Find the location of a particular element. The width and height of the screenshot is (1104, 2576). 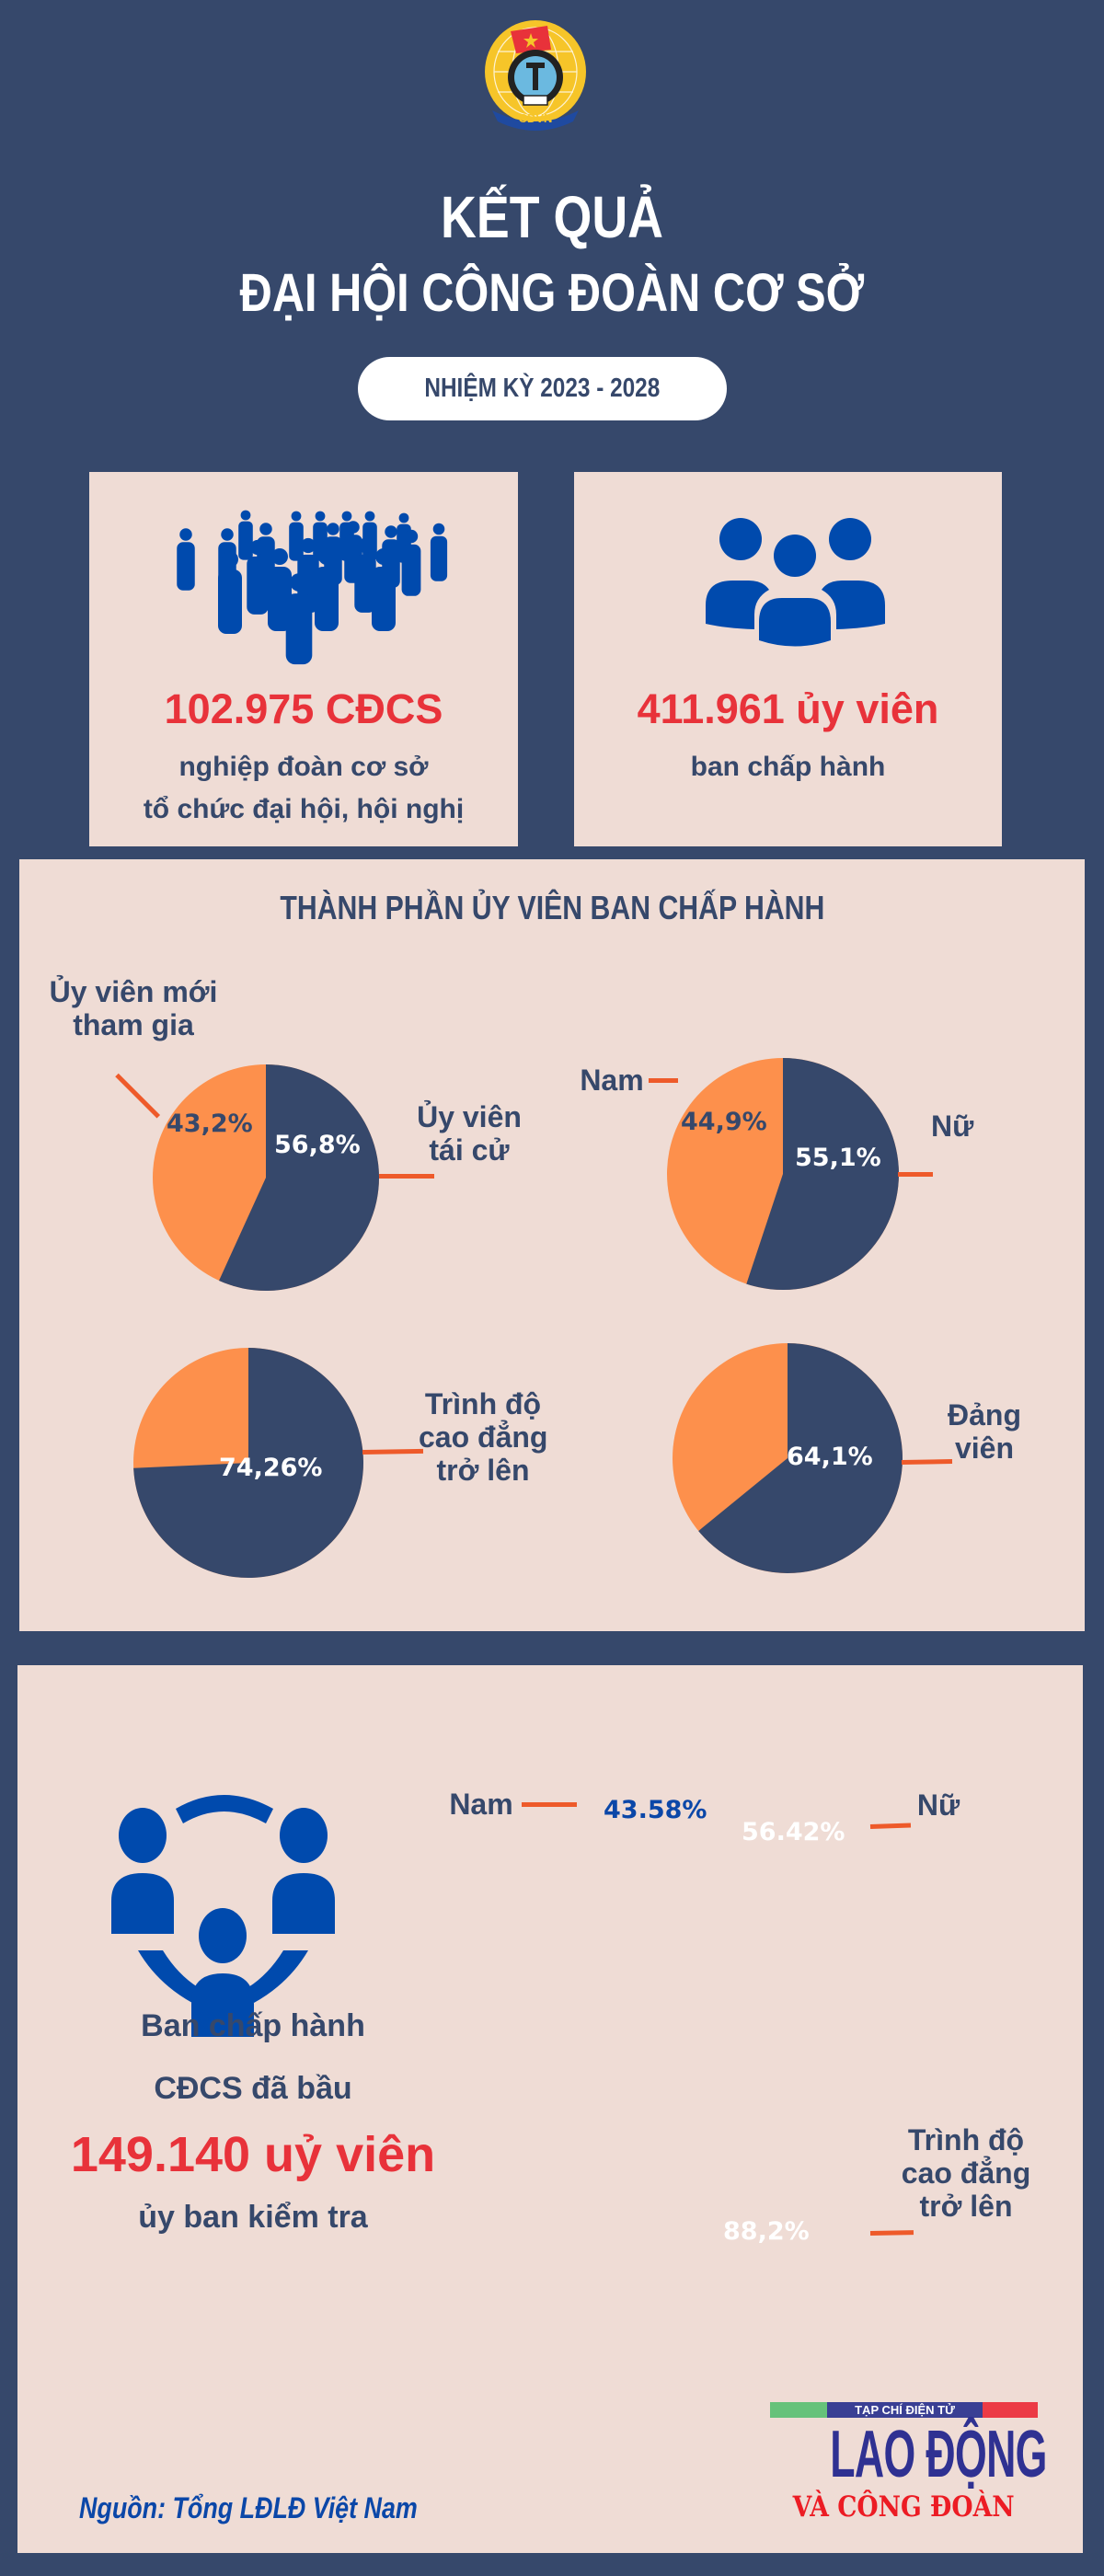

pie6-pct-navy: 88,2% is located at coordinates (766, 2231).